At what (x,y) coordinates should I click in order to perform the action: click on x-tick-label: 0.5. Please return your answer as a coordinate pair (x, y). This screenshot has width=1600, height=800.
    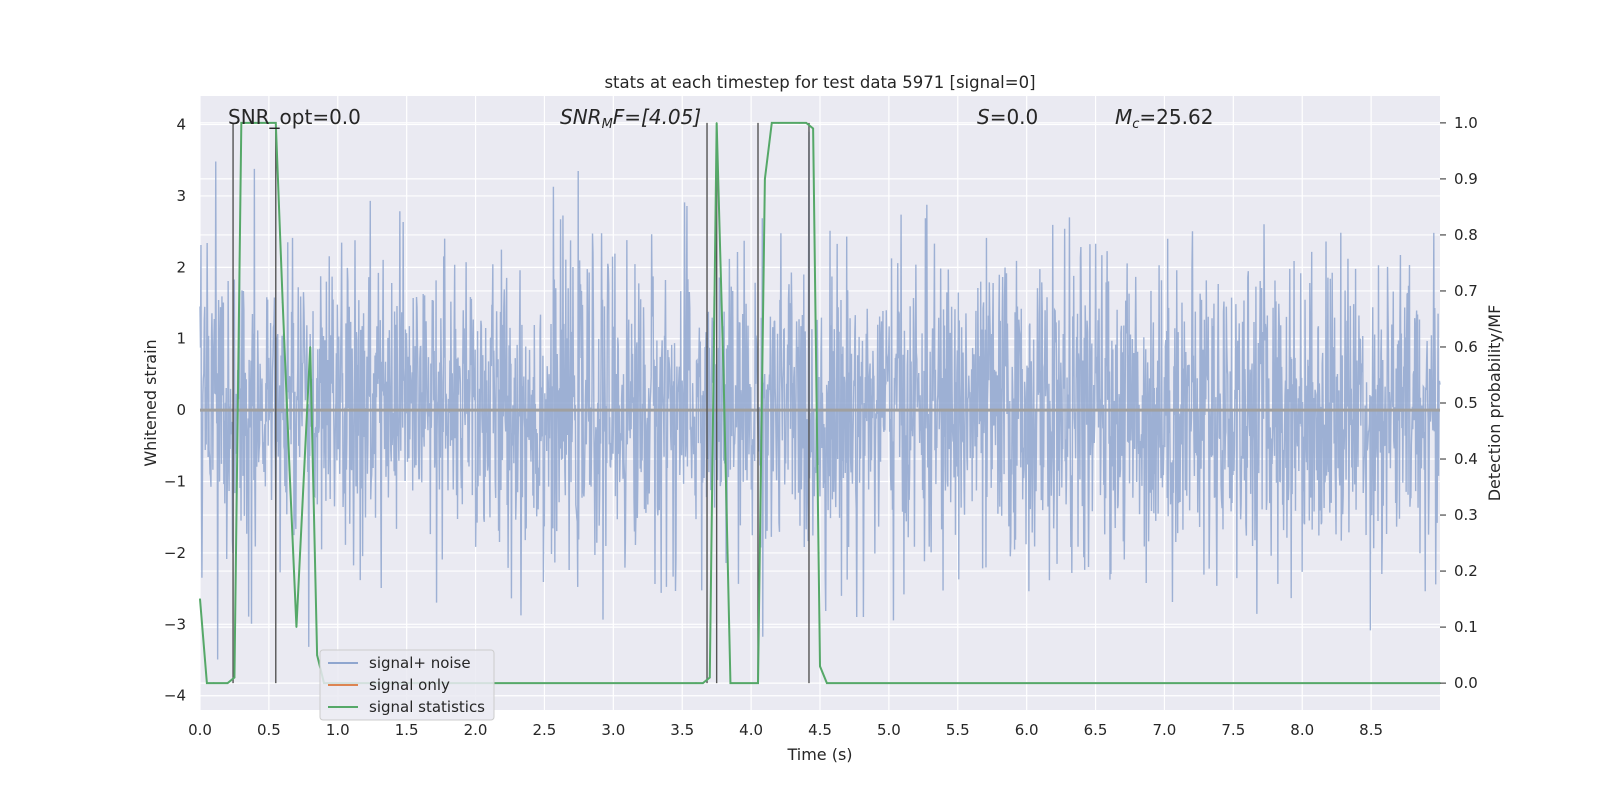
    Looking at the image, I should click on (269, 730).